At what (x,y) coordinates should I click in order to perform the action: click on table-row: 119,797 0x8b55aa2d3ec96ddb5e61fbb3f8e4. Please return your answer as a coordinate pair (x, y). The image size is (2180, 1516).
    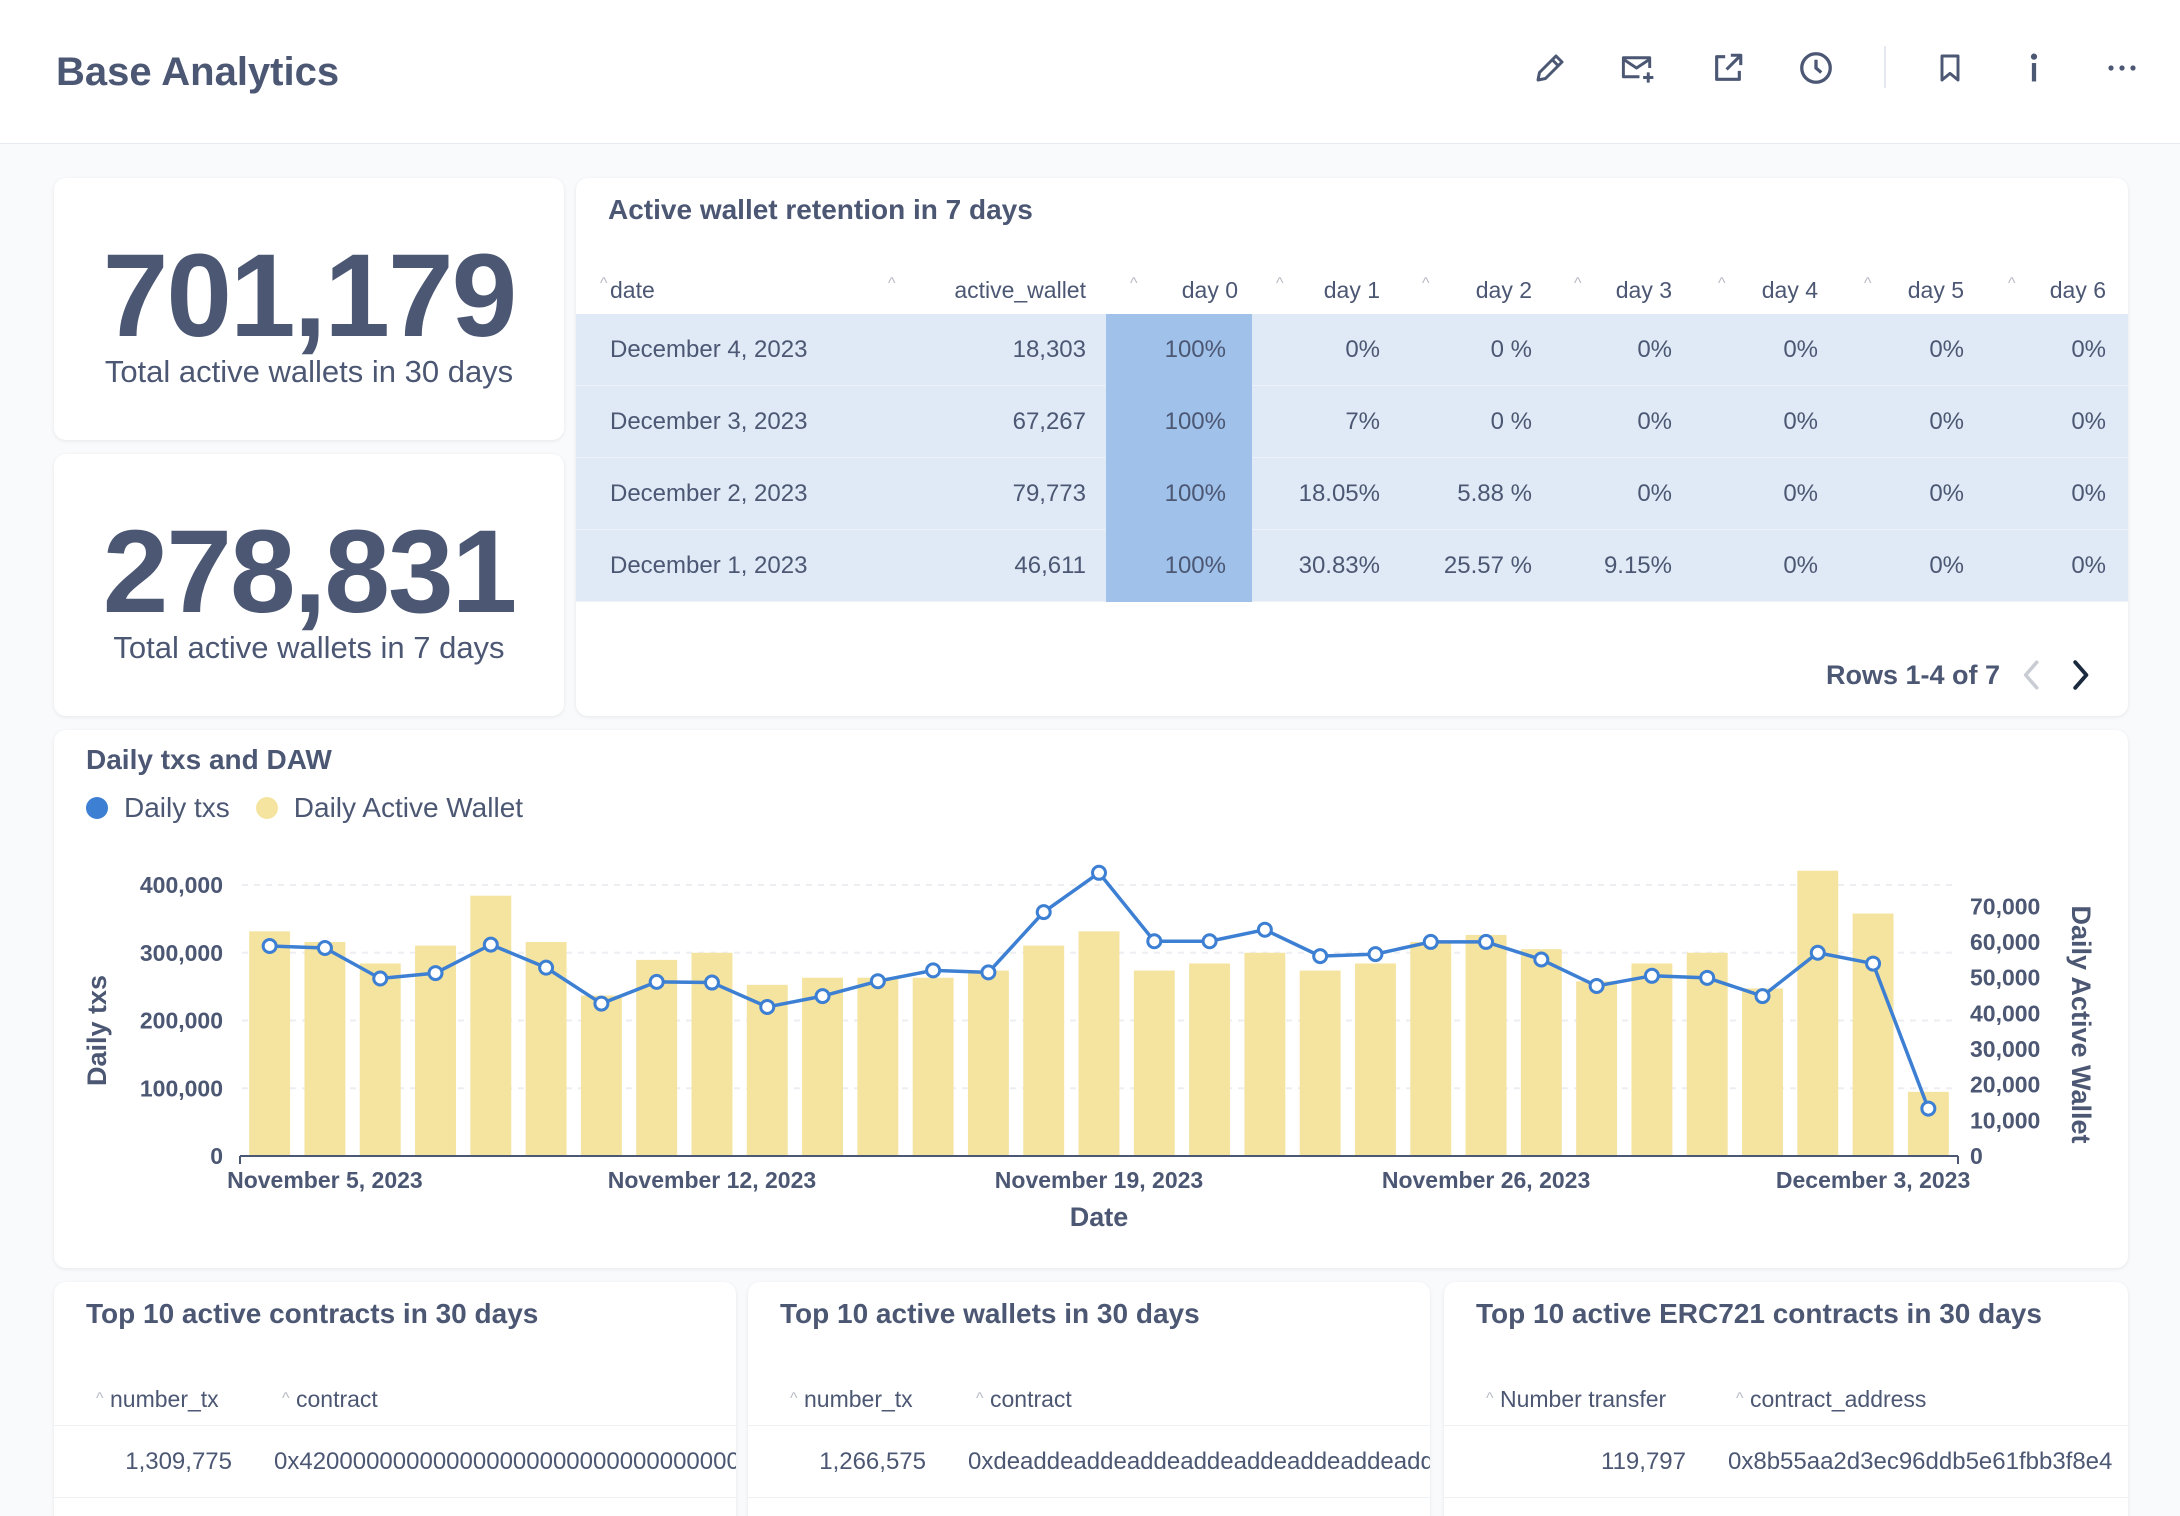
    Looking at the image, I should click on (1786, 1462).